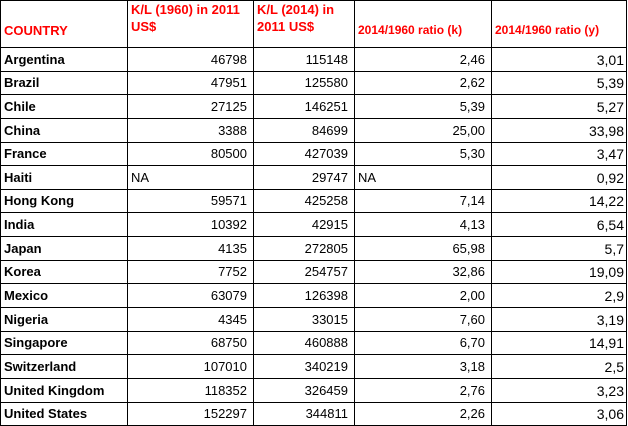  Describe the element at coordinates (190, 225) in the screenshot. I see `cell-kl-1960: 10392` at that location.